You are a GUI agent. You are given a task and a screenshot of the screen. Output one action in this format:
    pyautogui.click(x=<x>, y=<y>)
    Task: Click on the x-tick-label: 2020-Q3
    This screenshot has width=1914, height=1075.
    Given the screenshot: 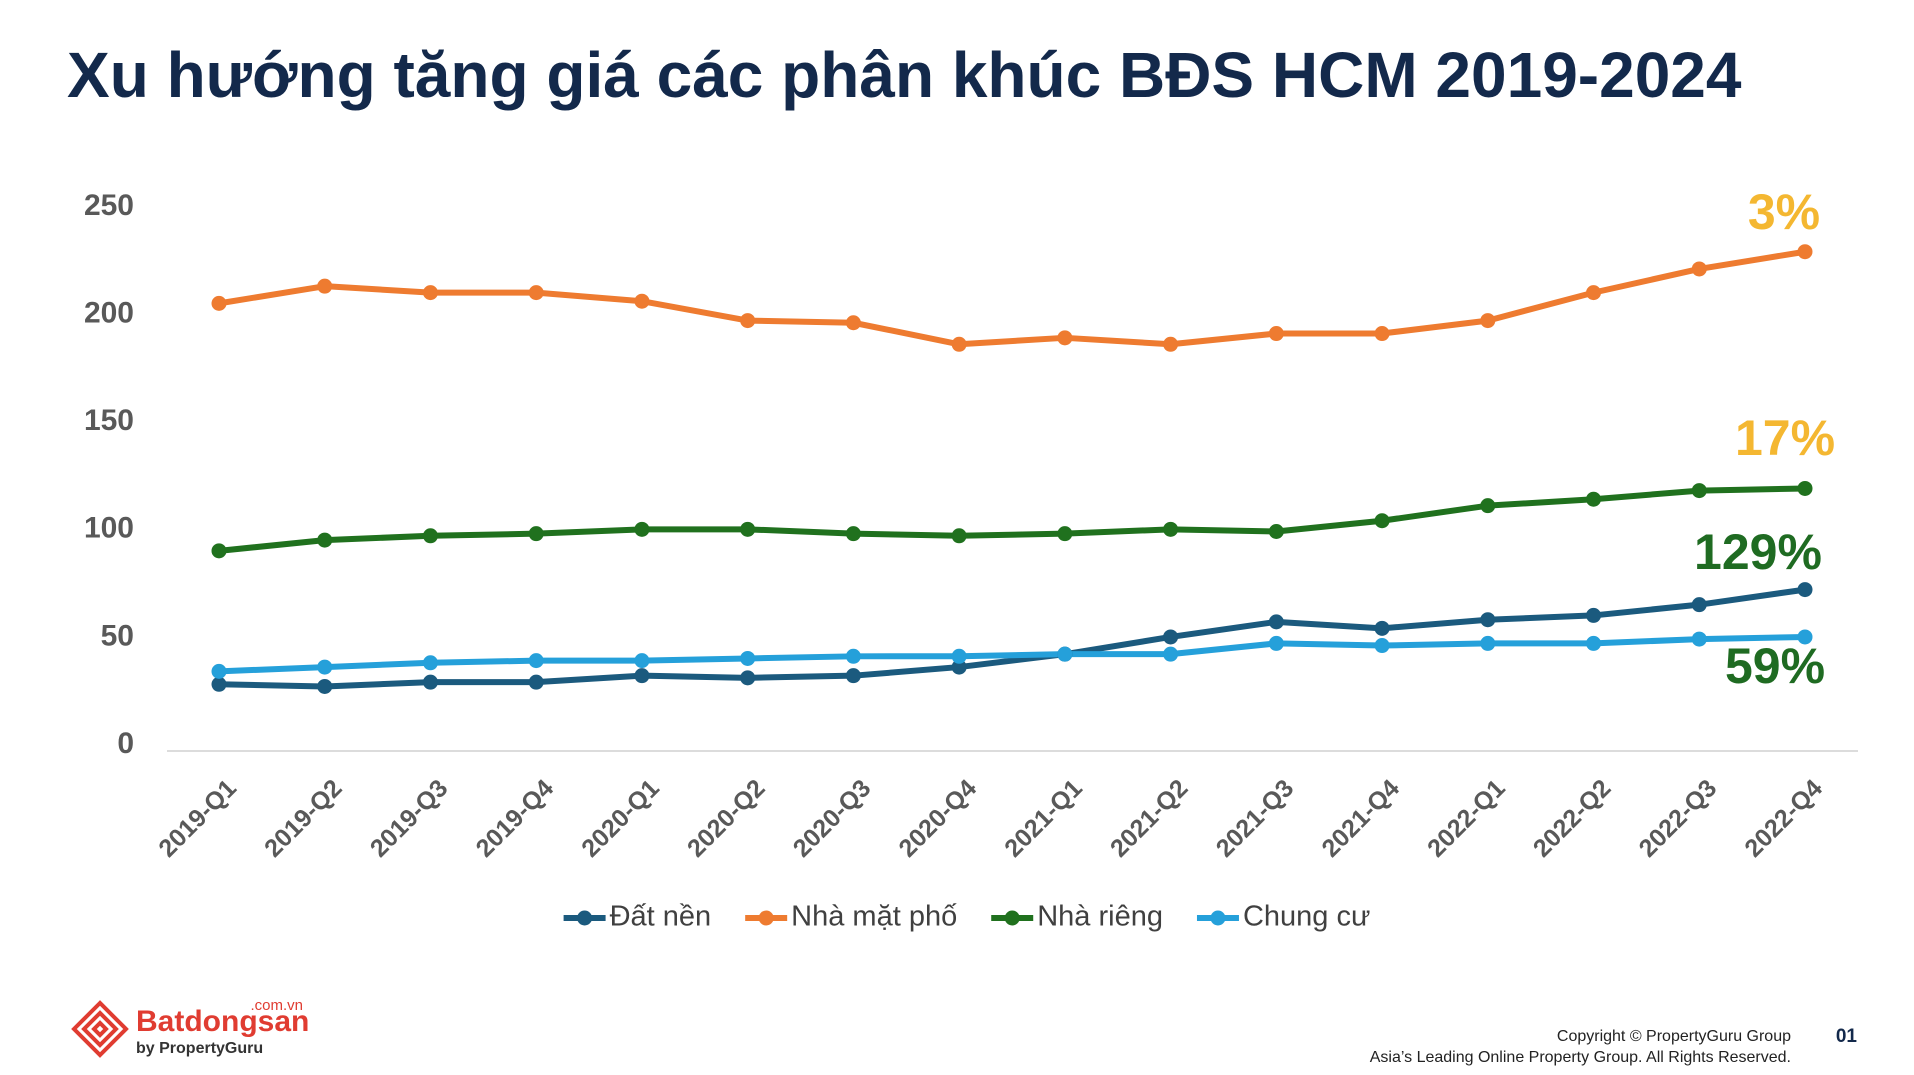 What is the action you would take?
    pyautogui.click(x=832, y=818)
    